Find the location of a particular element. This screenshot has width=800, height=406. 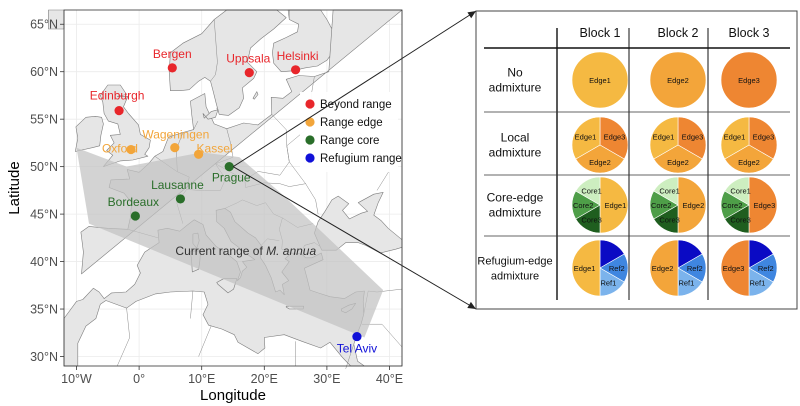

land-ireland is located at coordinates (89, 134).